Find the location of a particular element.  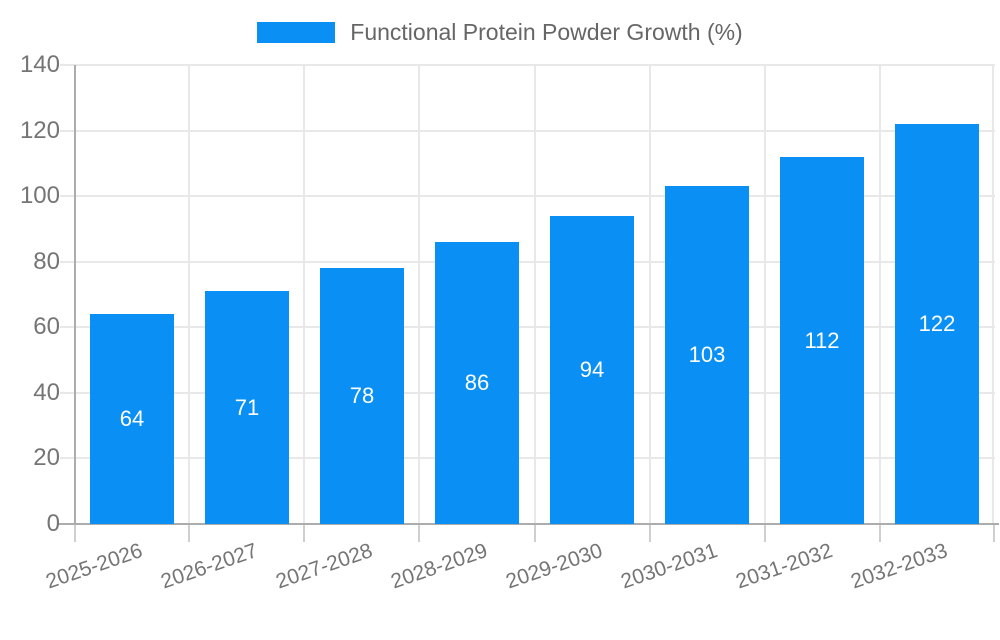

bar-value-label: 122 is located at coordinates (937, 323).